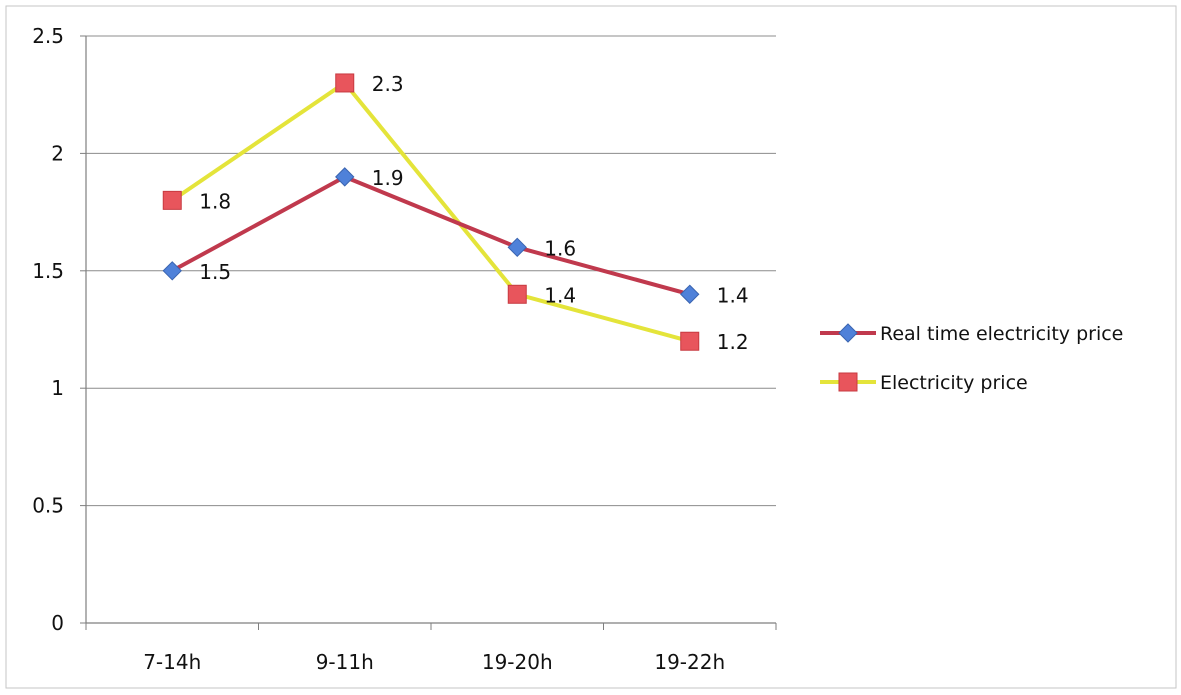 This screenshot has width=1181, height=695. I want to click on x-tick-label: 19-20h, so click(517, 662).